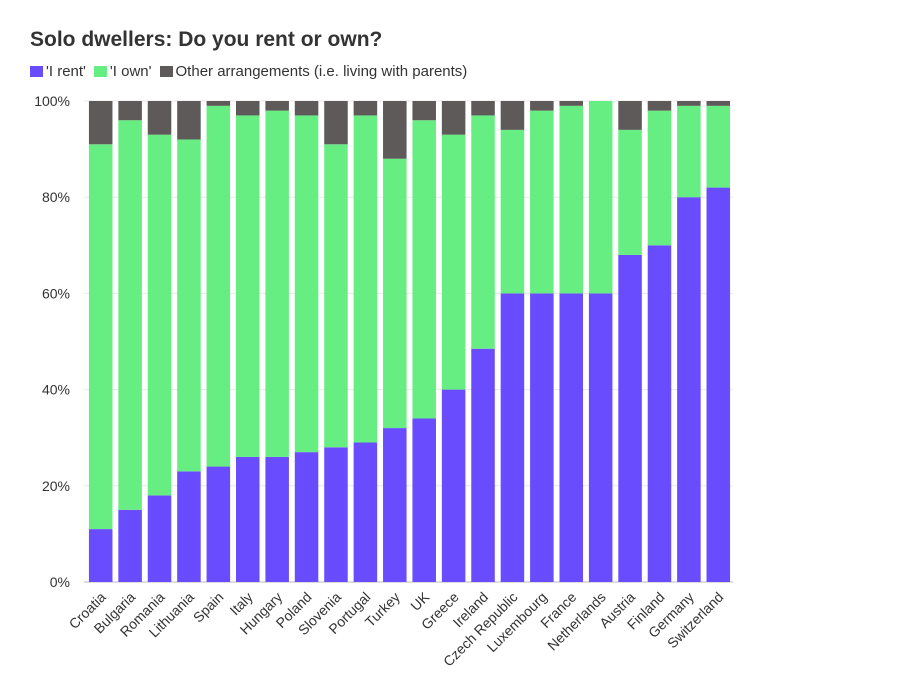  What do you see at coordinates (56, 486) in the screenshot?
I see `y-tick-label: 20%` at bounding box center [56, 486].